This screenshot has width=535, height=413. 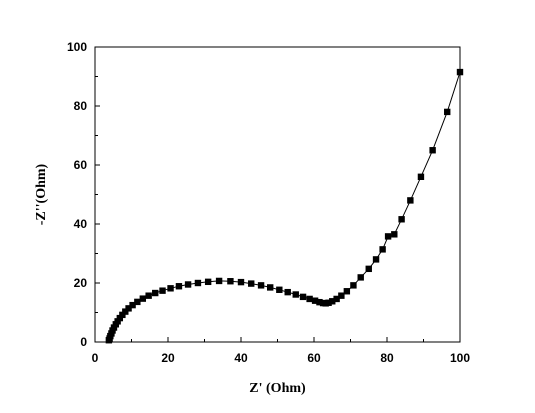 I want to click on y-tick-label: 40, so click(x=81, y=224).